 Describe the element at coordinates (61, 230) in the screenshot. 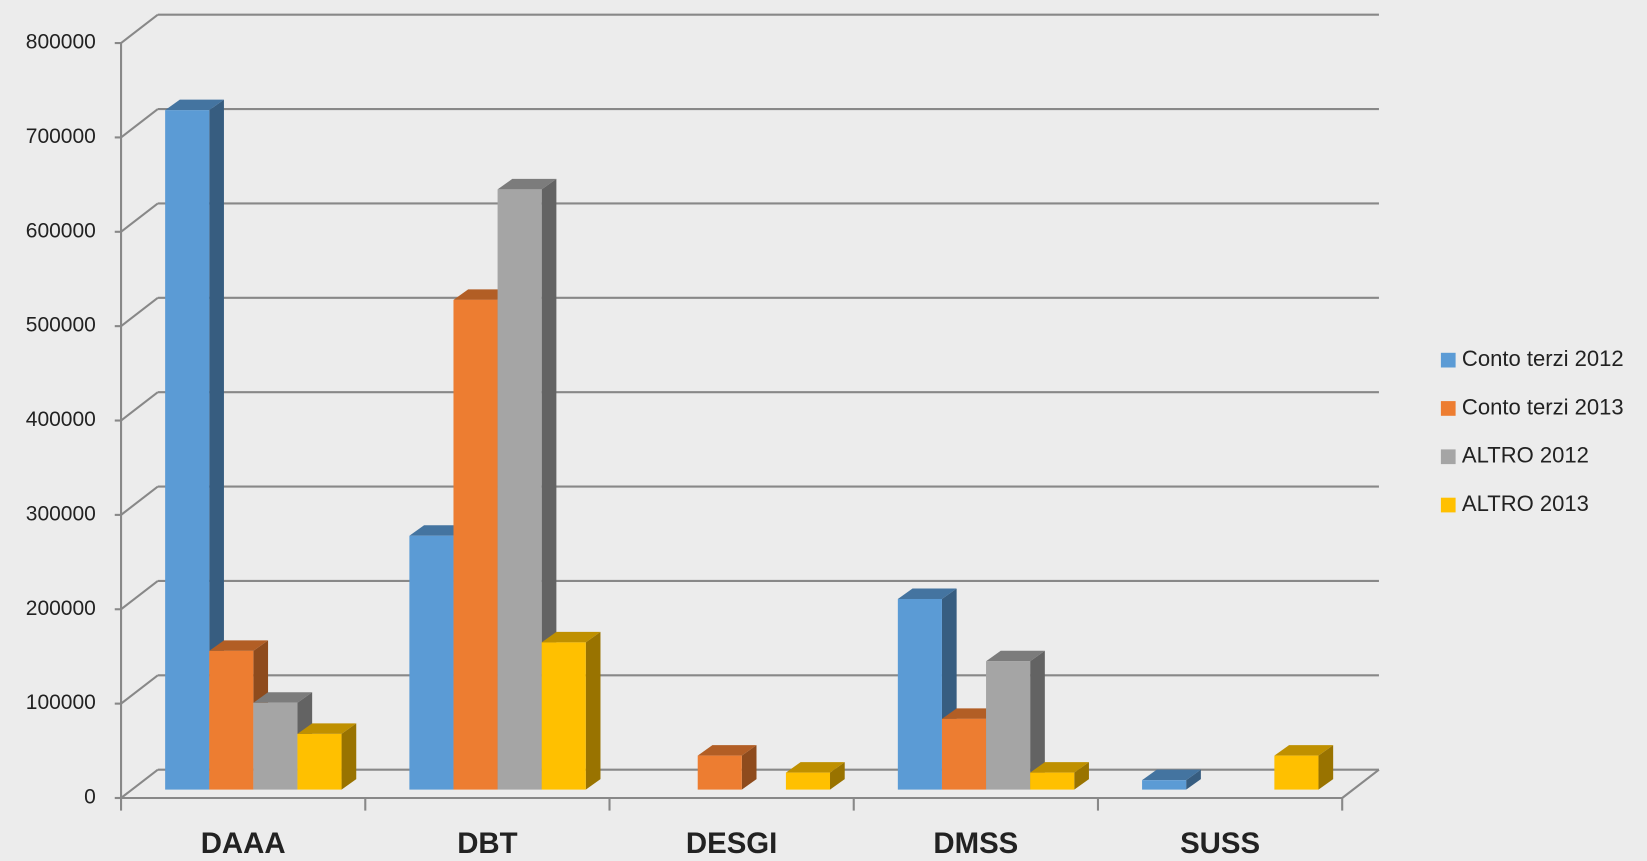

I see `y-tick-label: 600000` at that location.